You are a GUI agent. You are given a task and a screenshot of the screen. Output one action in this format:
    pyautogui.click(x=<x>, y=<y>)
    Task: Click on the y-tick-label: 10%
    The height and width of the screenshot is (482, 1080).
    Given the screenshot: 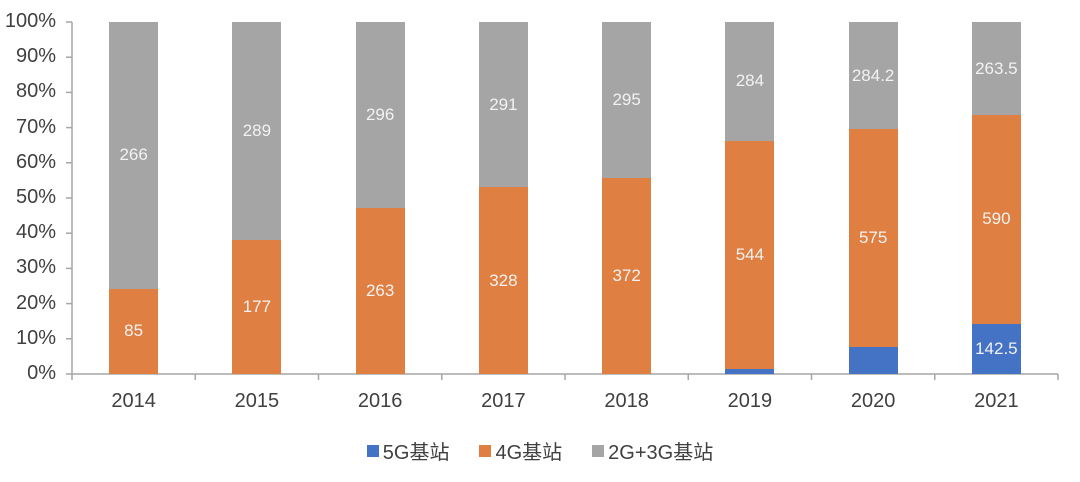 What is the action you would take?
    pyautogui.click(x=35, y=337)
    